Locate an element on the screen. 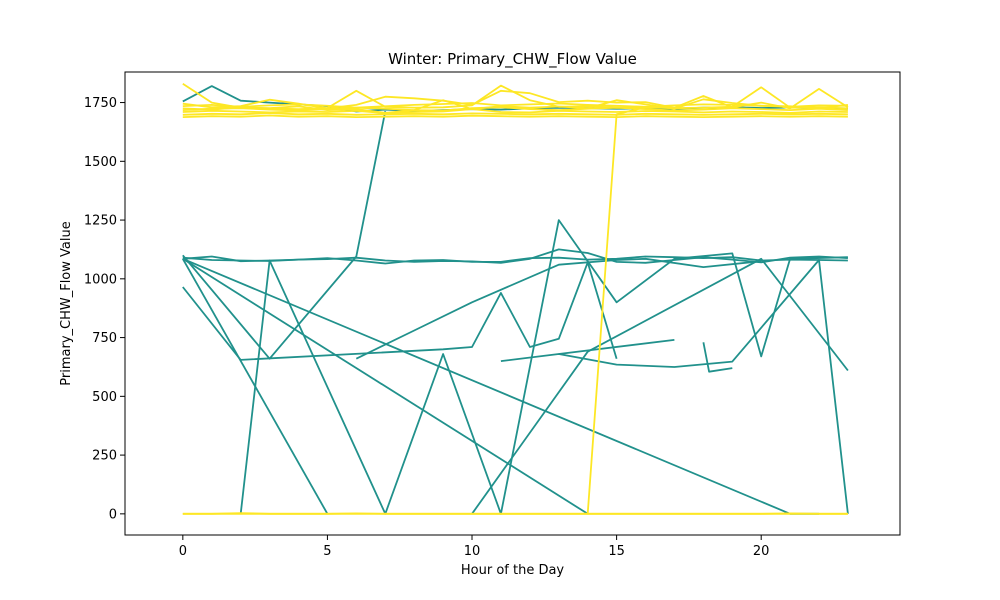 The width and height of the screenshot is (1000, 600). y-tick-label: 500 is located at coordinates (104, 397).